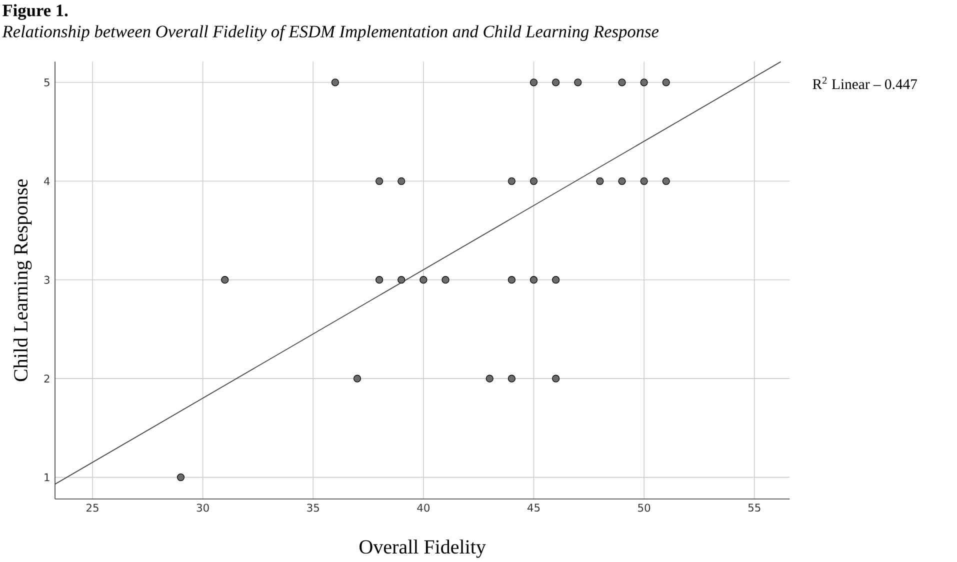 The width and height of the screenshot is (957, 562). I want to click on x-tick-label: 35, so click(313, 508).